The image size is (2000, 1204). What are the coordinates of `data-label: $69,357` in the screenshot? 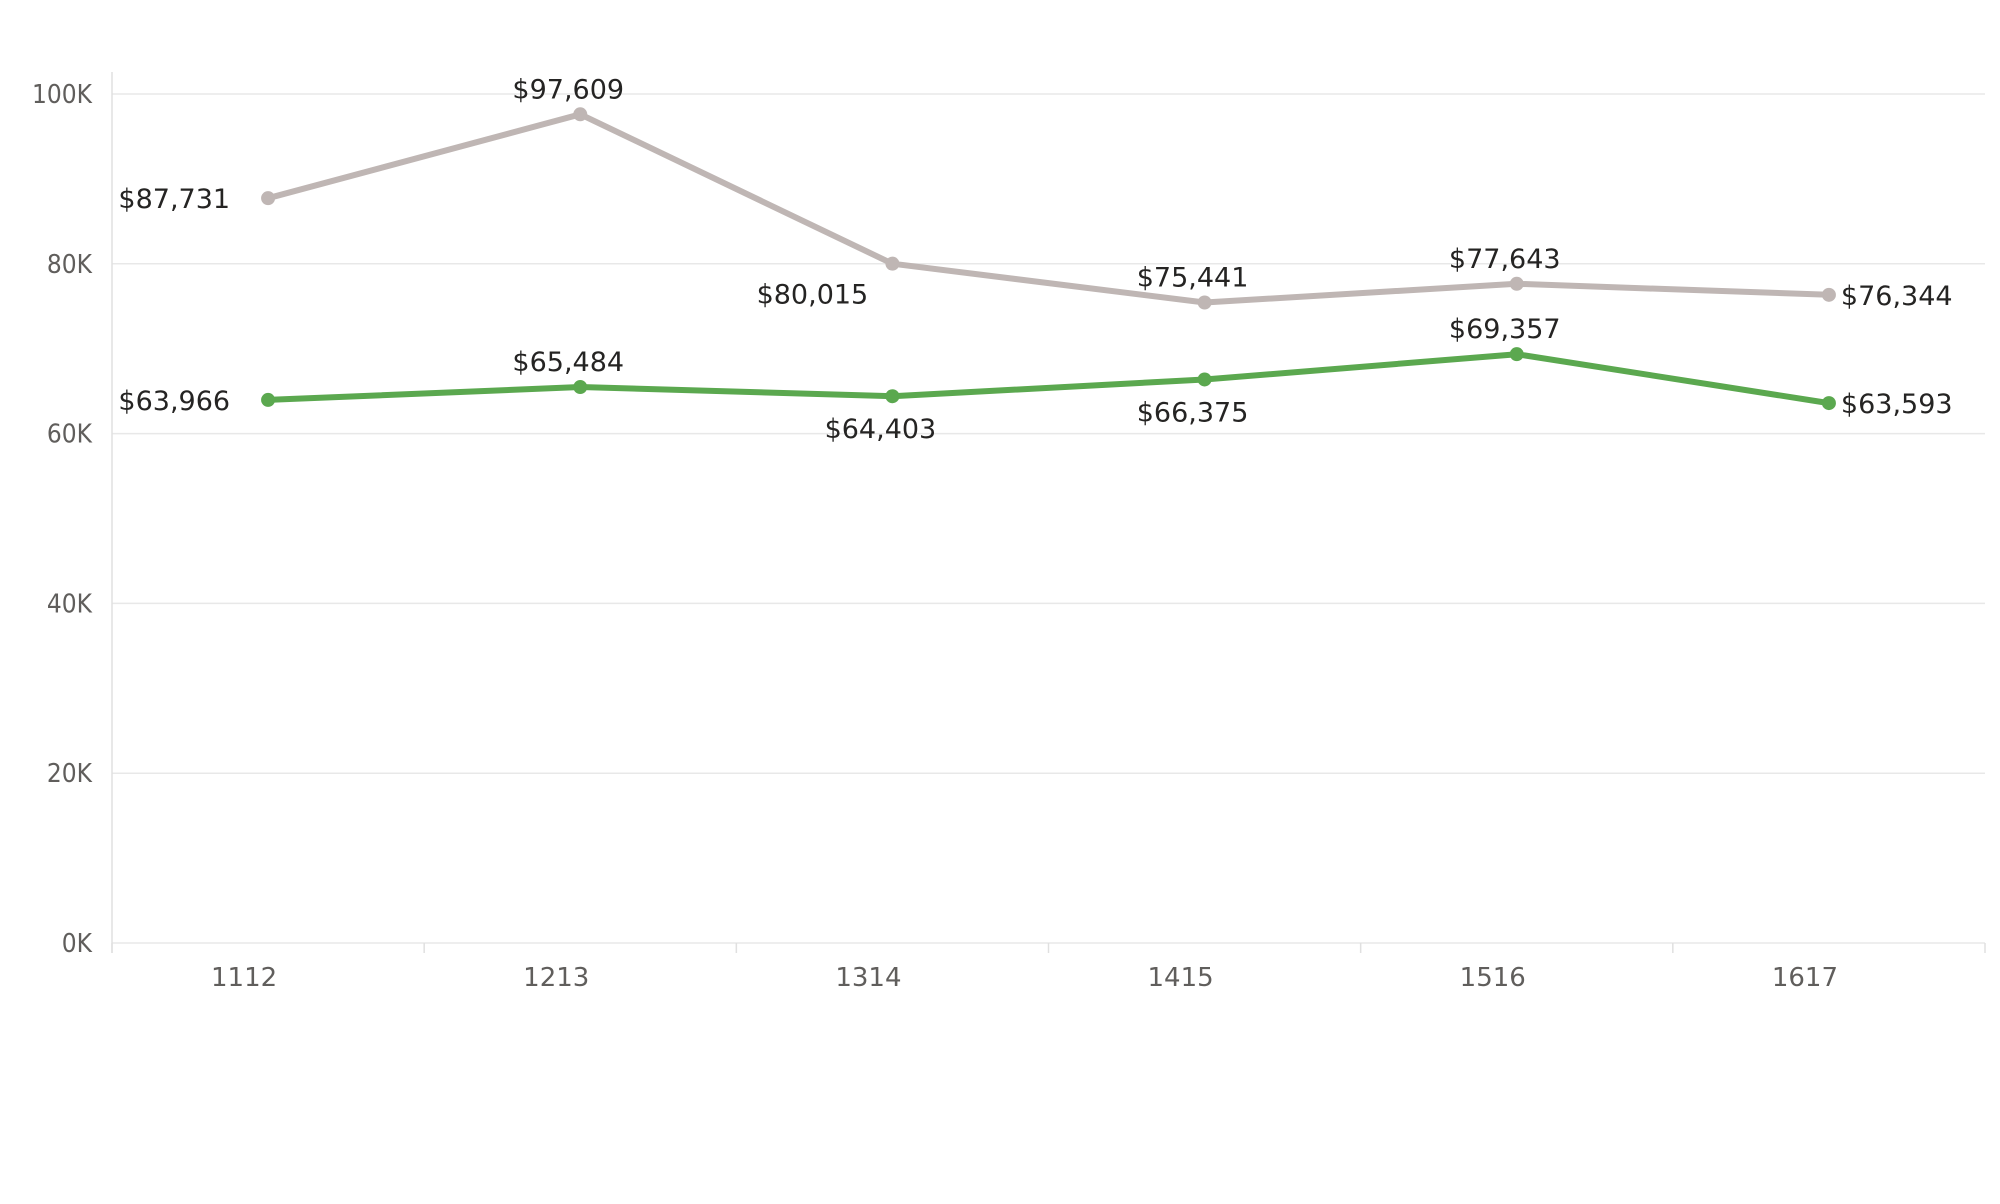 It's located at (1505, 329).